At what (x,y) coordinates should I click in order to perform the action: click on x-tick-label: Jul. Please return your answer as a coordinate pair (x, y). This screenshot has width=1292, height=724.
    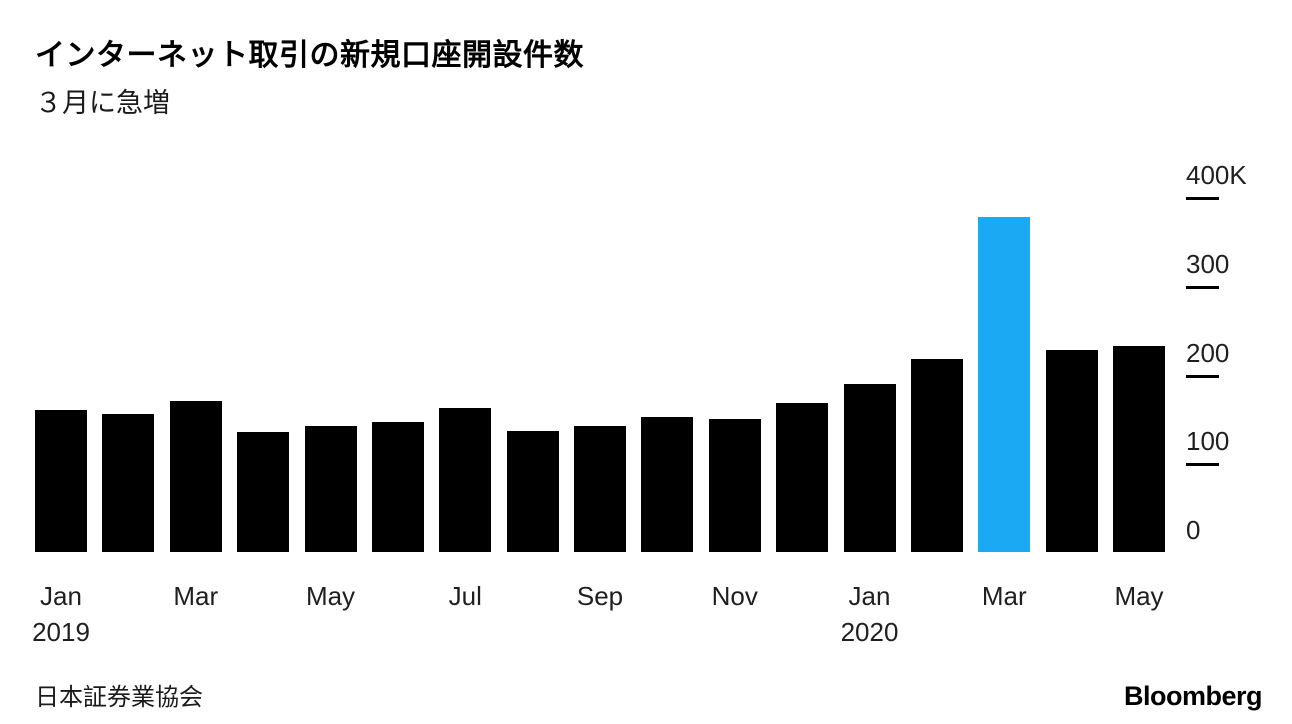
    Looking at the image, I should click on (465, 596).